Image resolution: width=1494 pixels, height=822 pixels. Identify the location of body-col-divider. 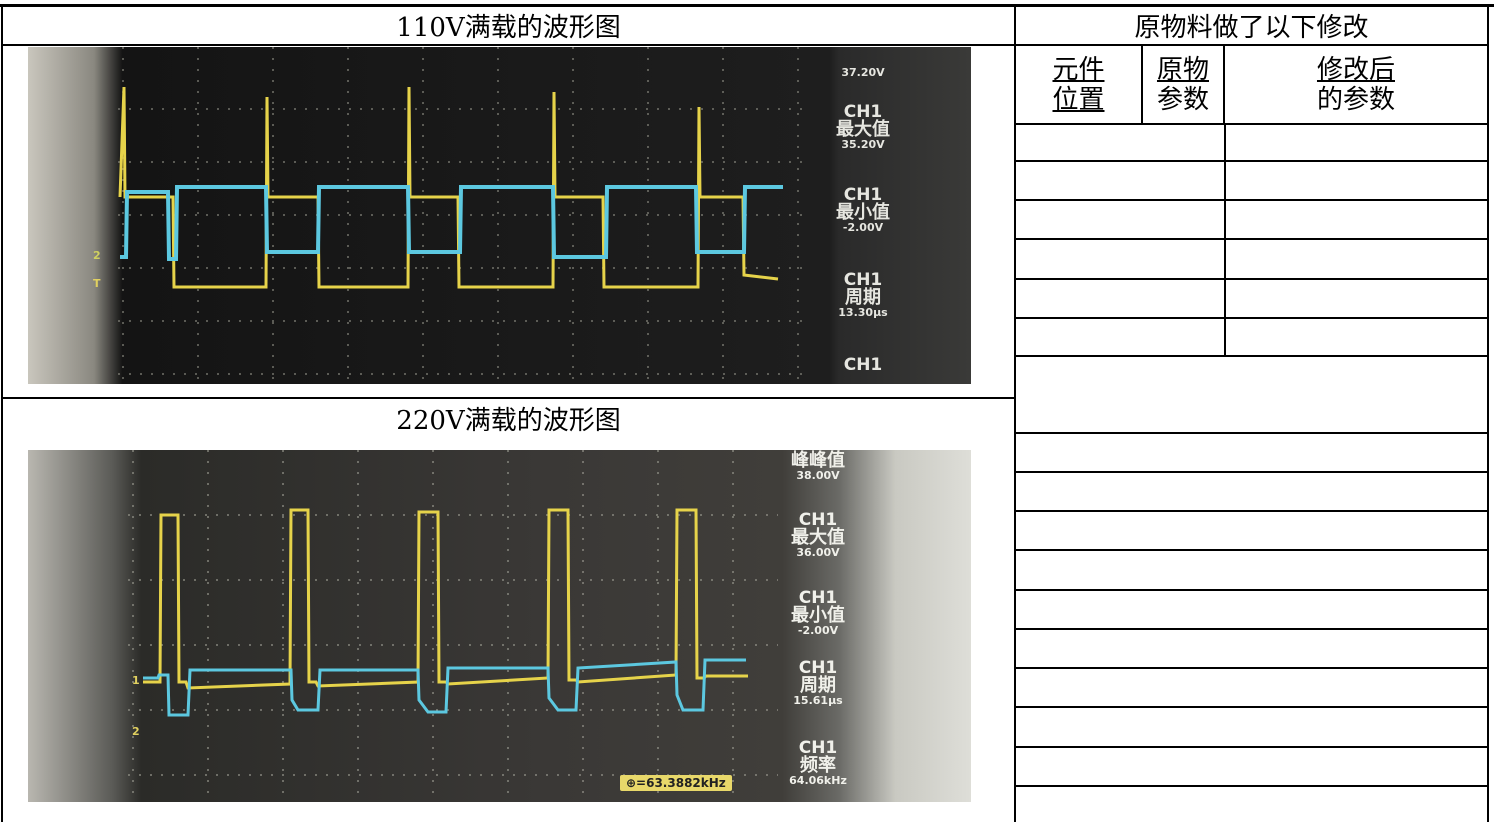
(1225, 240).